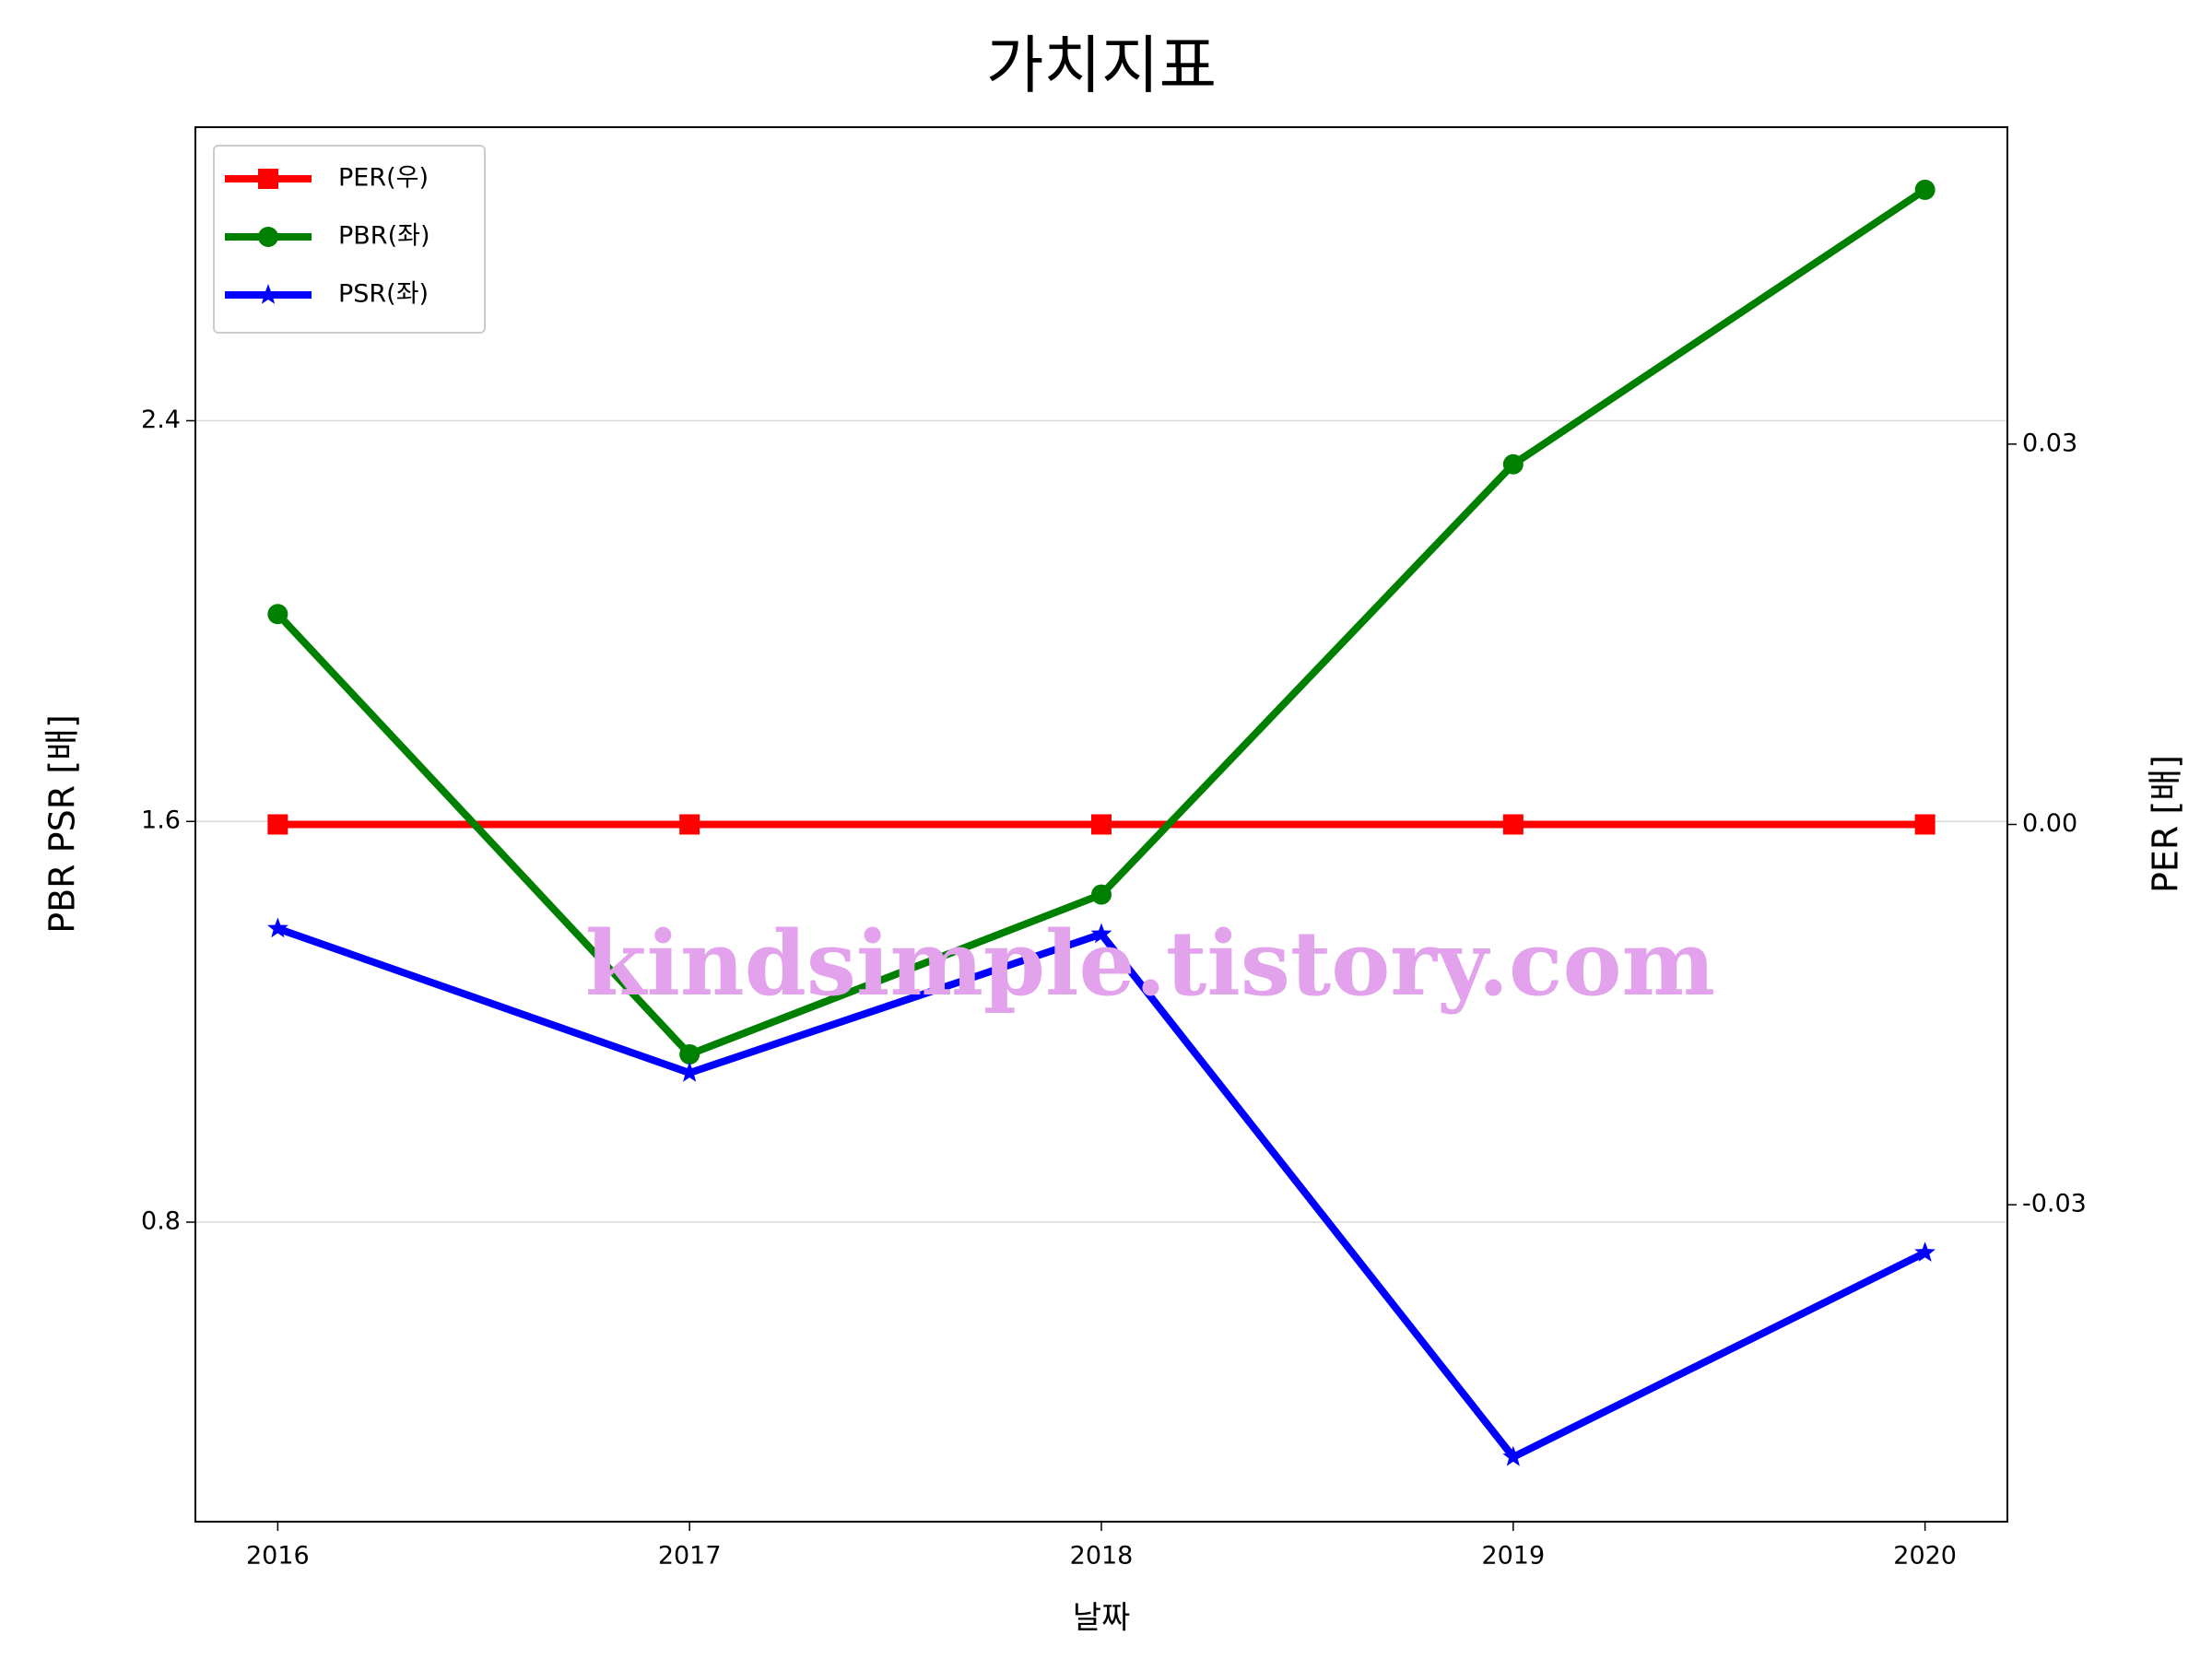  What do you see at coordinates (62, 824) in the screenshot?
I see `y-axis-label: PBR PSR [배]` at bounding box center [62, 824].